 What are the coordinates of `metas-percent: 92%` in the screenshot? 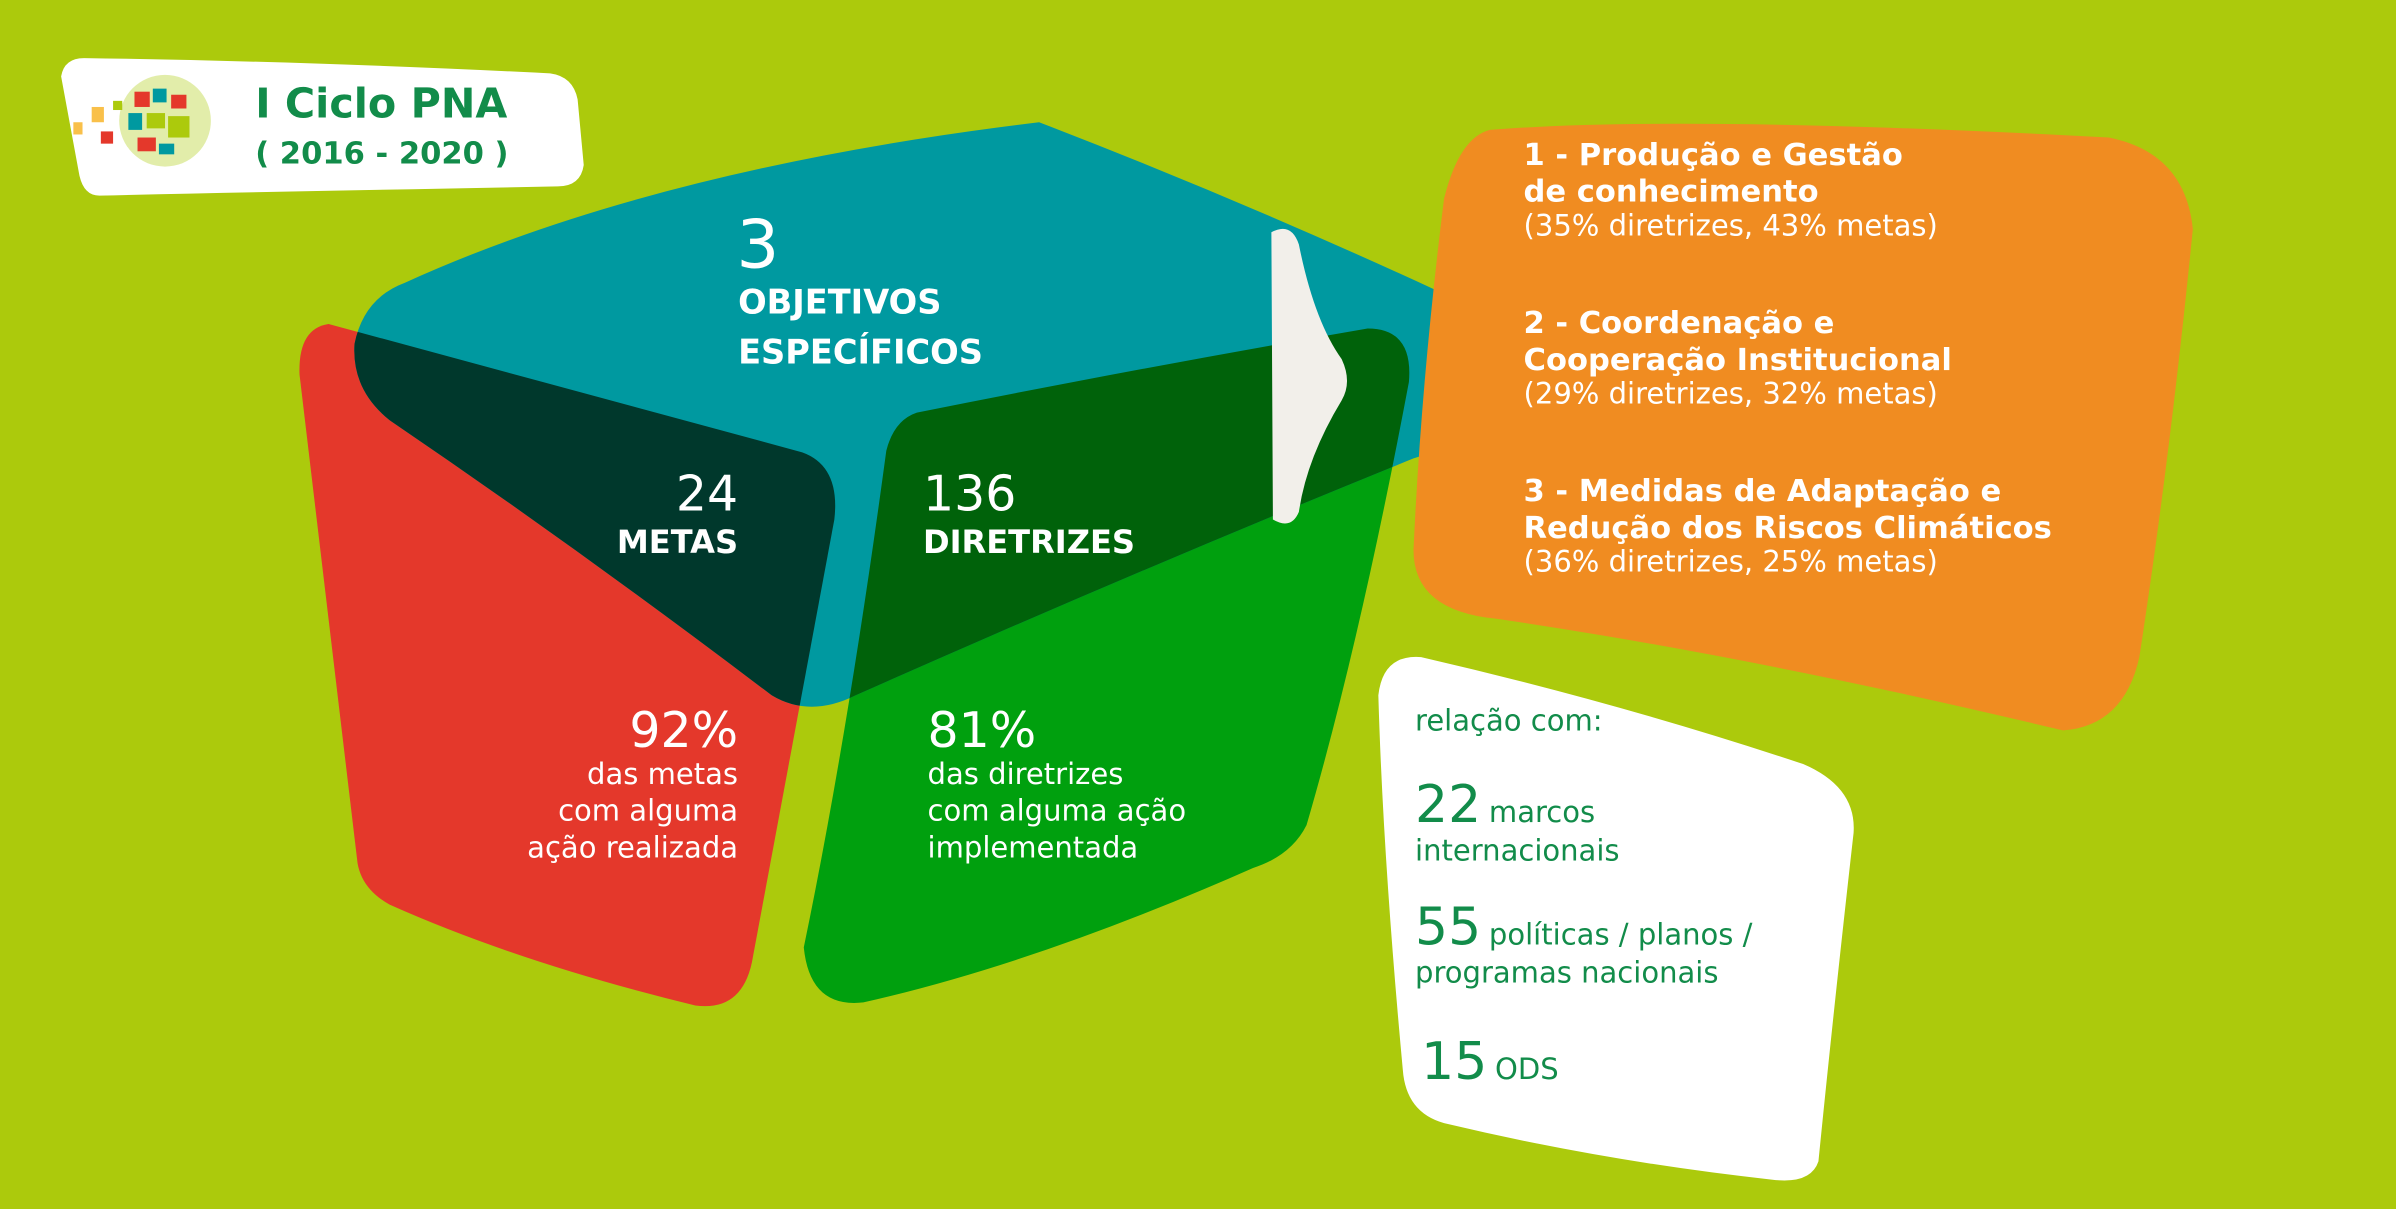 It's located at (684, 730).